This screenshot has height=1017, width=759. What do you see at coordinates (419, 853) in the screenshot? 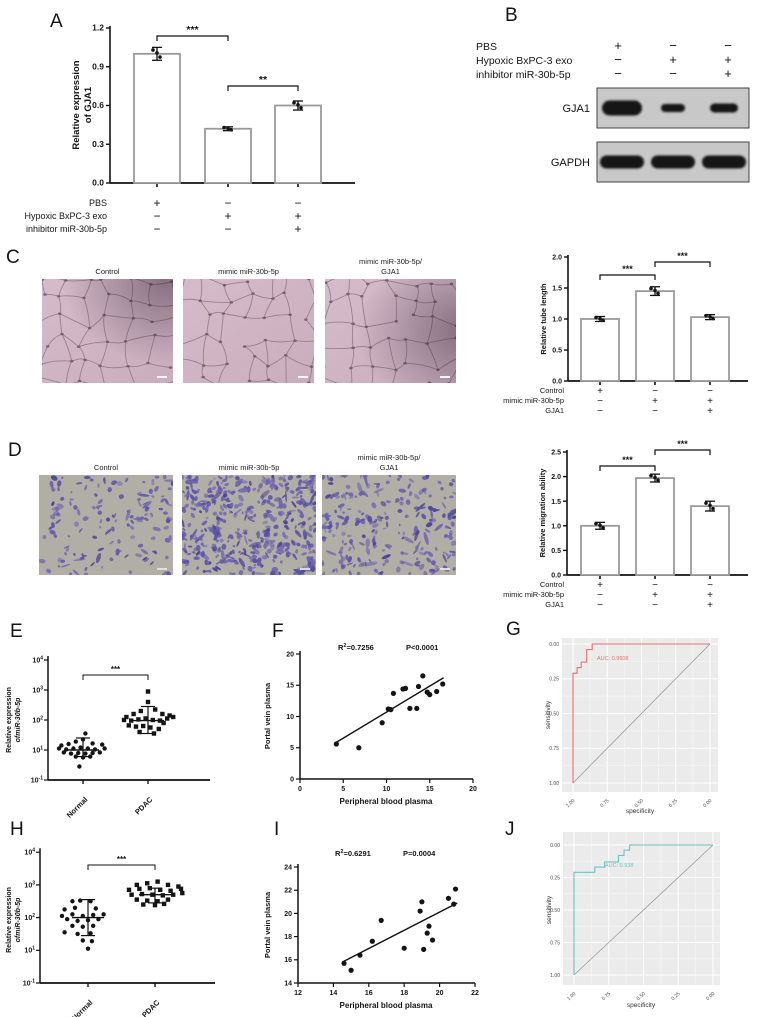
I see `svg-text: P=0.0004` at bounding box center [419, 853].